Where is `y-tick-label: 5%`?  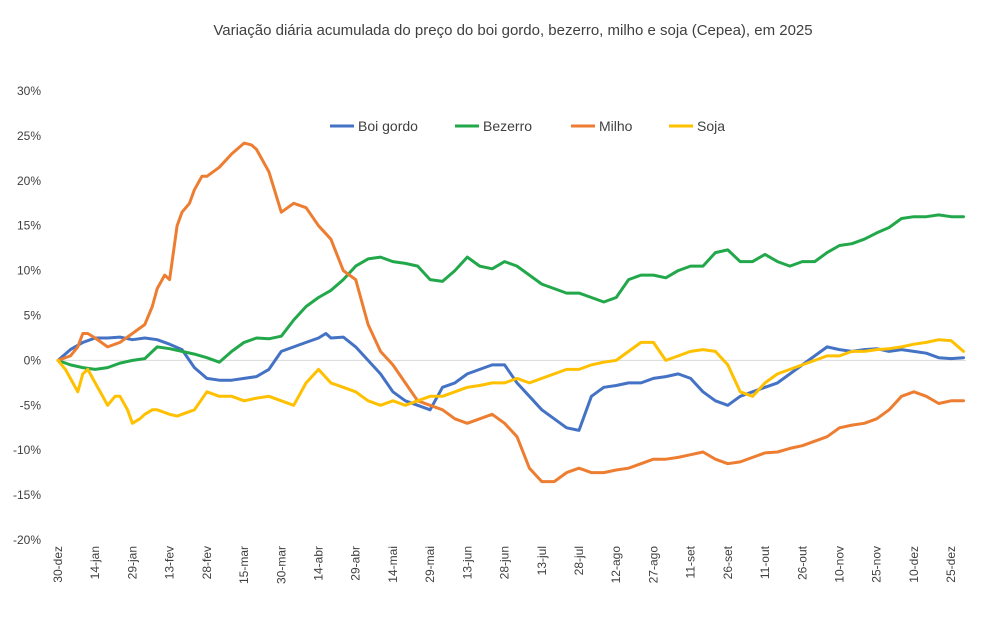
y-tick-label: 5% is located at coordinates (33, 316).